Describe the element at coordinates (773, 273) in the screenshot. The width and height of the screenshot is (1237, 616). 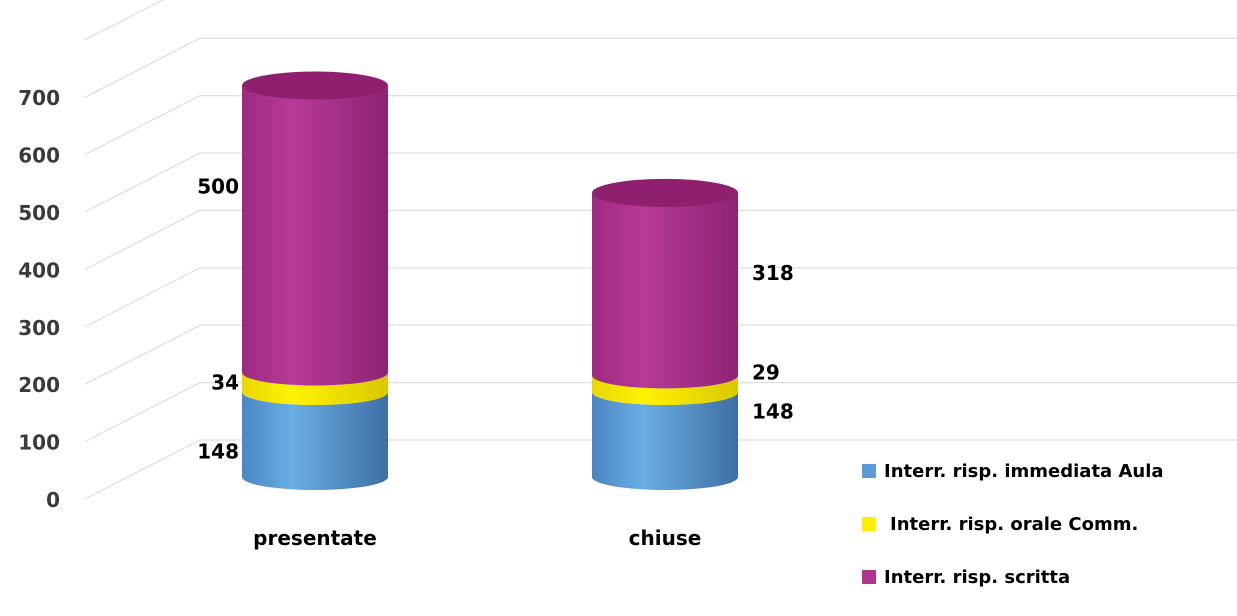
I see `data-label: 318` at that location.